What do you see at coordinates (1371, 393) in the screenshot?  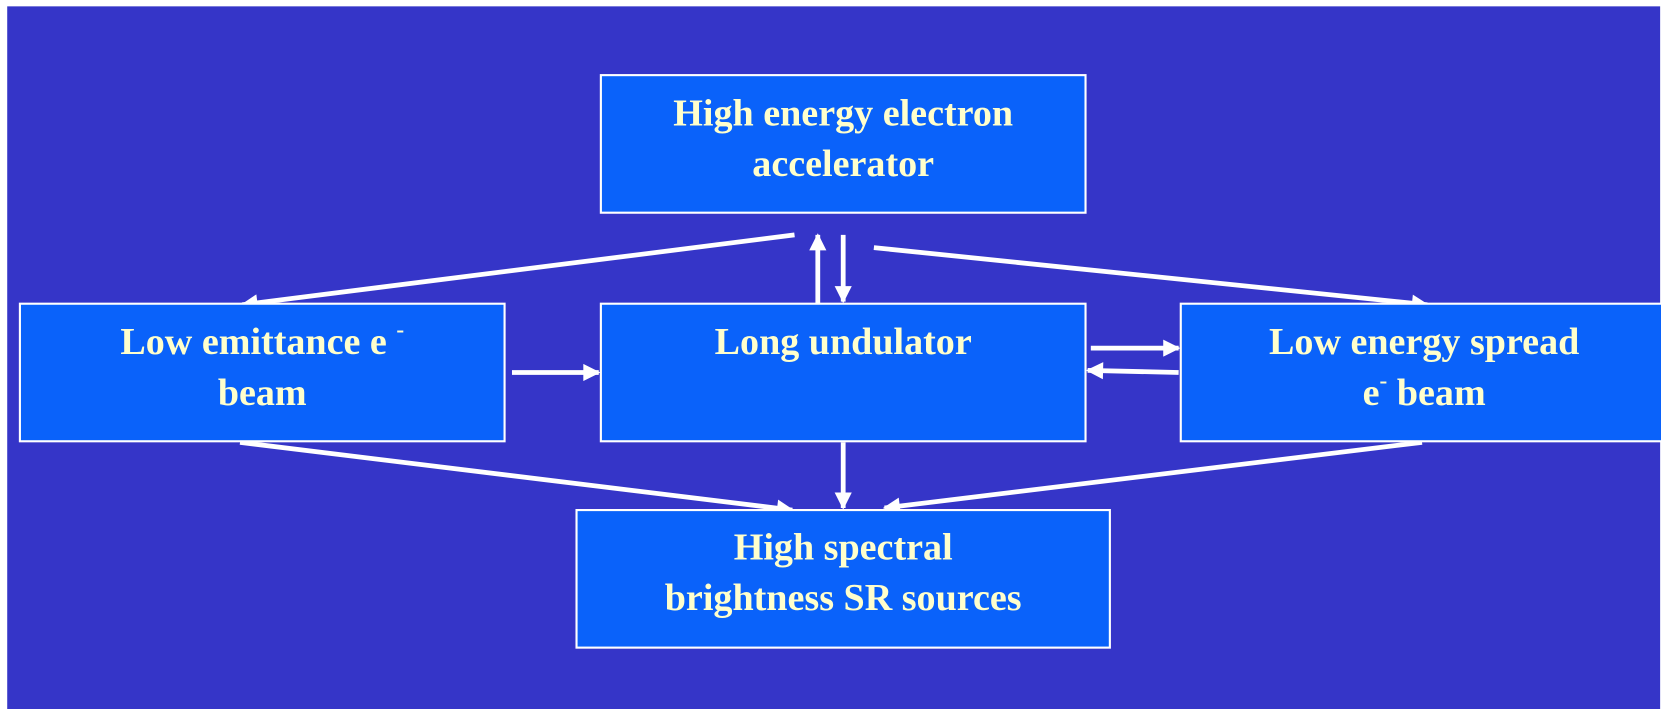 I see `text: e` at bounding box center [1371, 393].